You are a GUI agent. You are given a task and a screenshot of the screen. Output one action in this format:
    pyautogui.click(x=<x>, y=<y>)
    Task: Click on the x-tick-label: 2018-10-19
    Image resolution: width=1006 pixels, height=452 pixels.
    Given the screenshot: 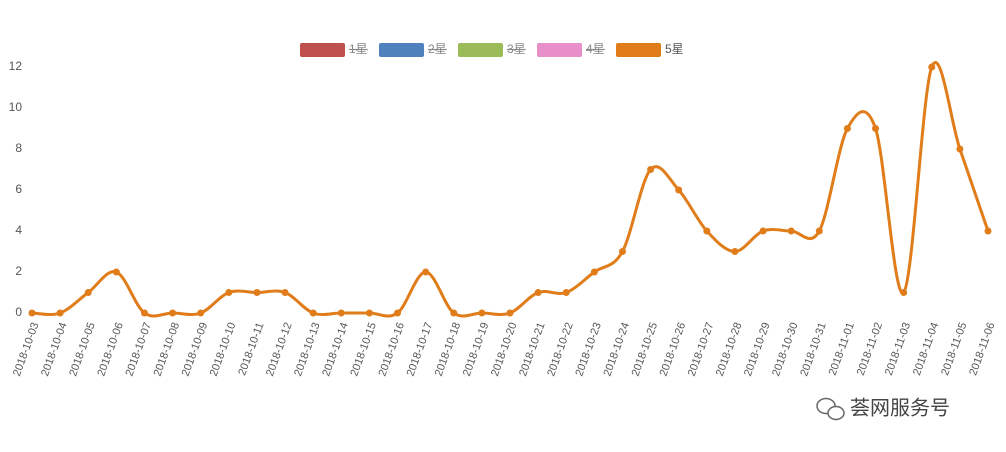 What is the action you would take?
    pyautogui.click(x=476, y=349)
    